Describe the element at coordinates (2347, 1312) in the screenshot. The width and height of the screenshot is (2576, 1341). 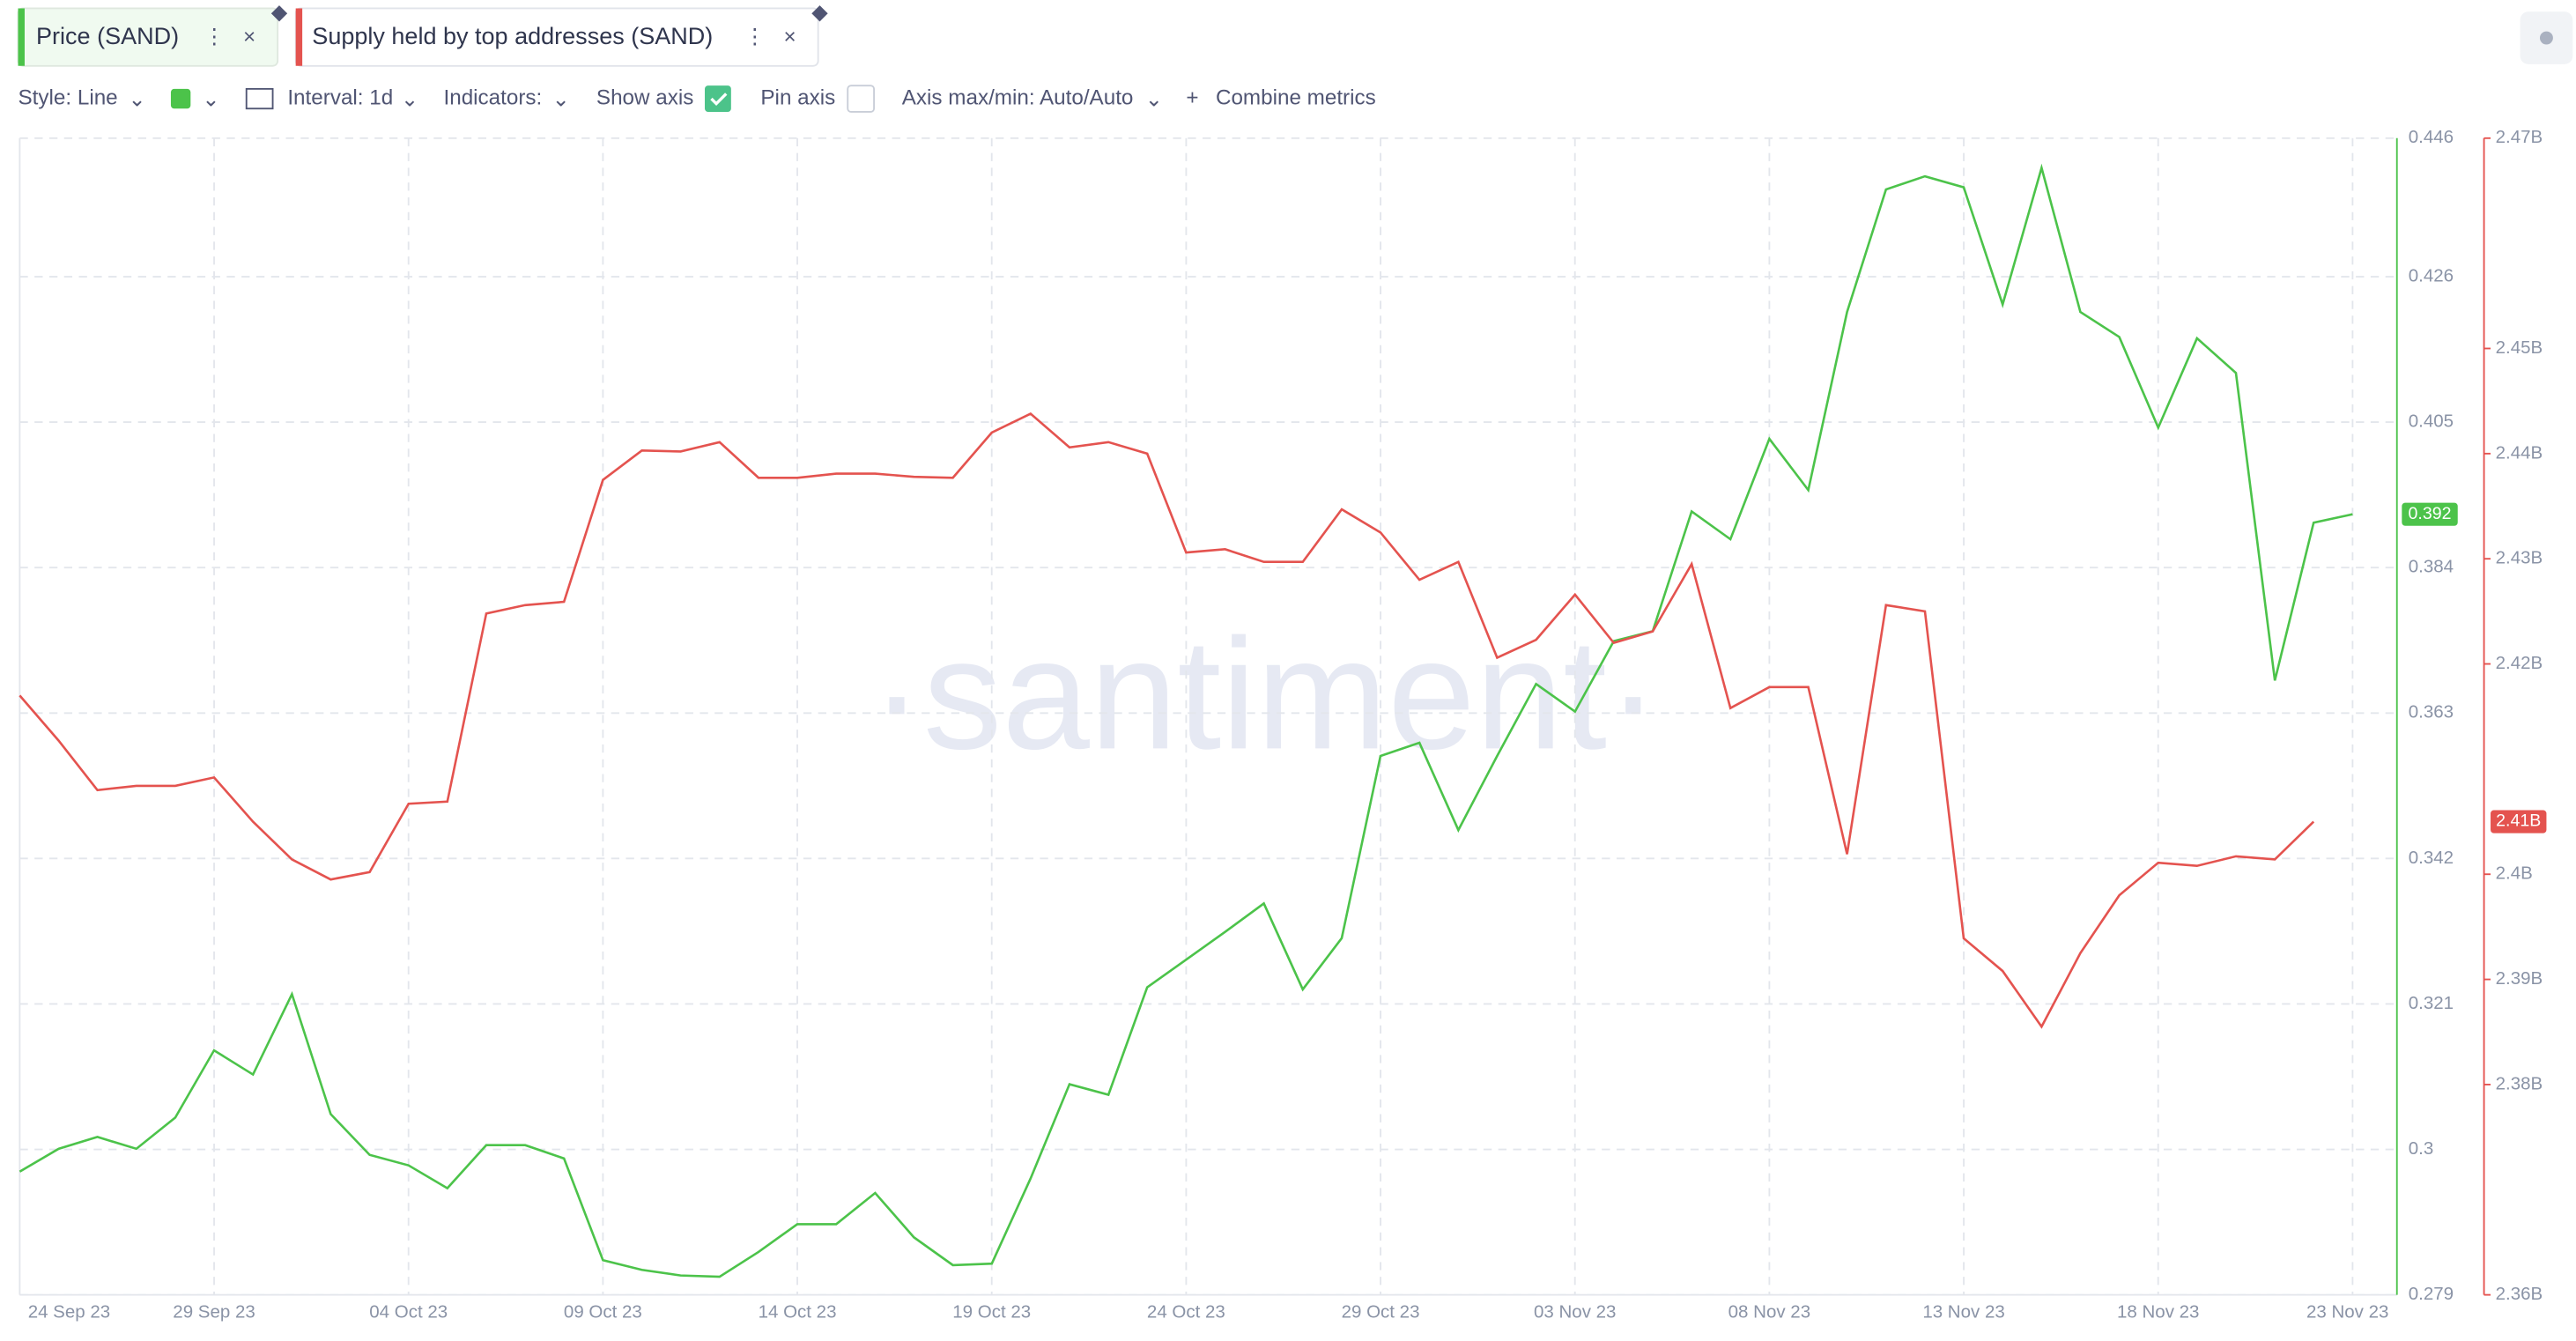
I see `x-tick-label: 23 Nov 23` at that location.